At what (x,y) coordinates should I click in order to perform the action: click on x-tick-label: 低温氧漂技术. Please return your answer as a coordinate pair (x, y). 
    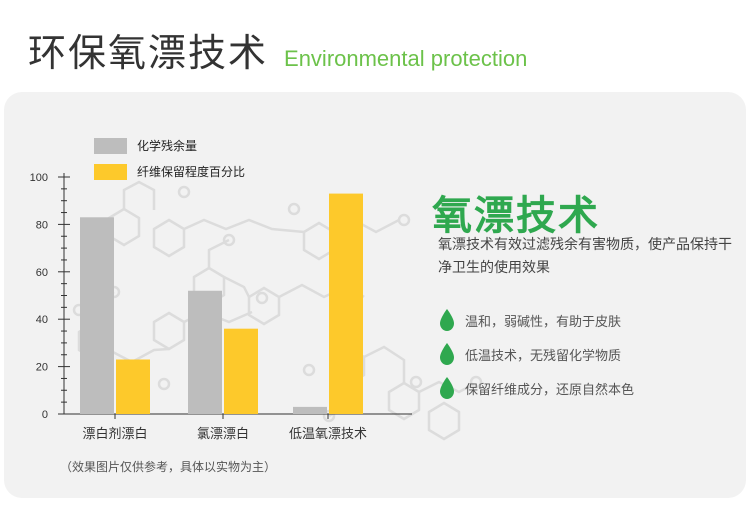
    Looking at the image, I should click on (328, 434).